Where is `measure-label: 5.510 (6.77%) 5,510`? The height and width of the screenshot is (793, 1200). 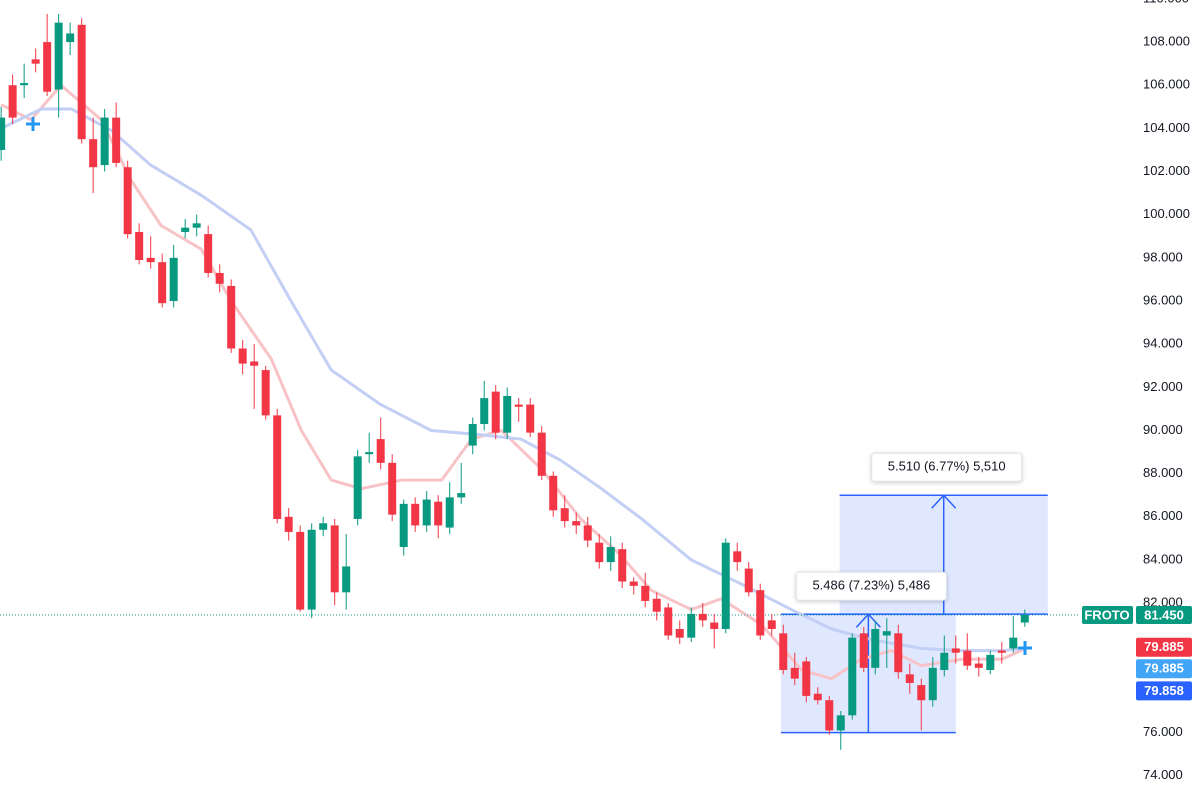 measure-label: 5.510 (6.77%) 5,510 is located at coordinates (947, 466).